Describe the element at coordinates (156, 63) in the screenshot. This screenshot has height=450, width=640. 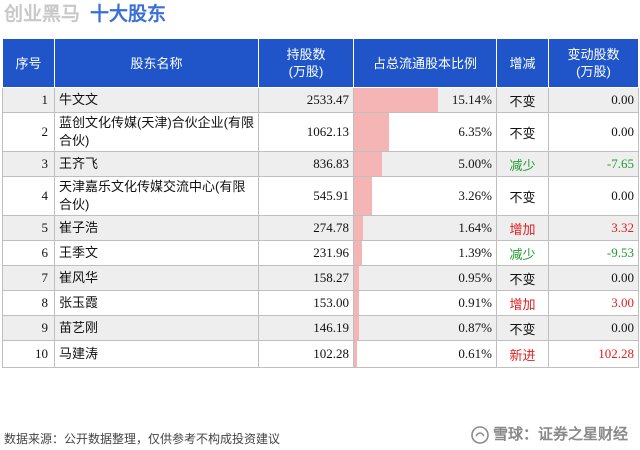
I see `col-header-name: 股东名称` at that location.